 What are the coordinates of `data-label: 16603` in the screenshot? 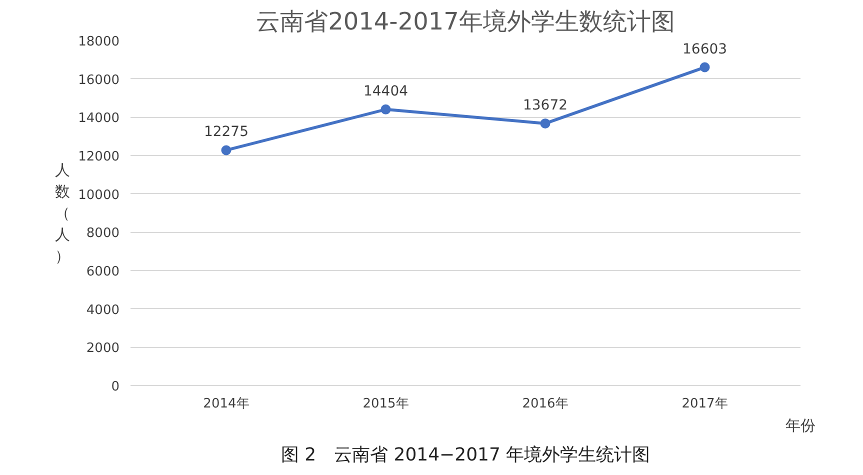 It's located at (705, 49).